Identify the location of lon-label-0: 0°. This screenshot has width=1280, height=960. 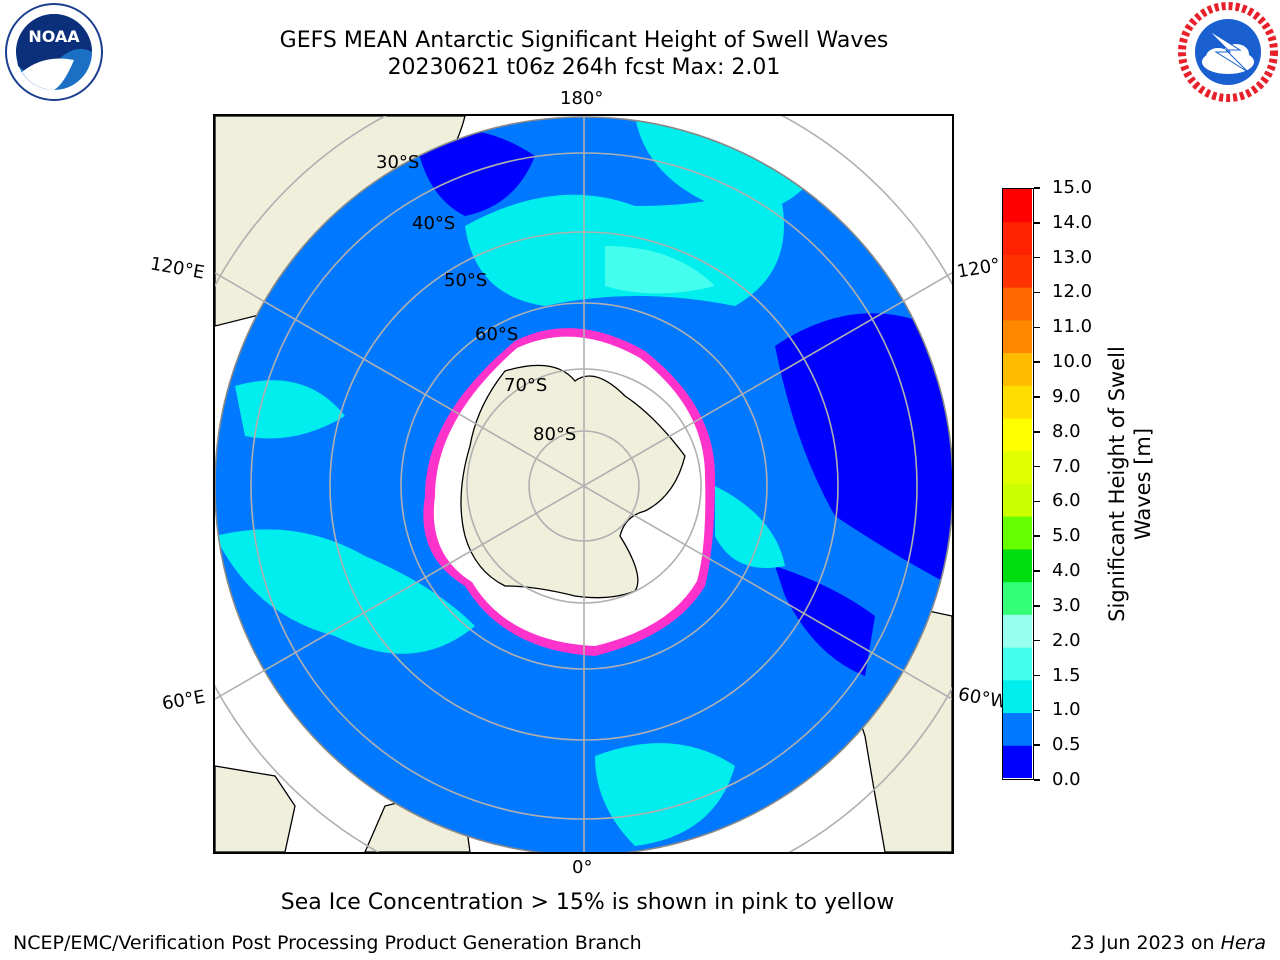
(582, 867).